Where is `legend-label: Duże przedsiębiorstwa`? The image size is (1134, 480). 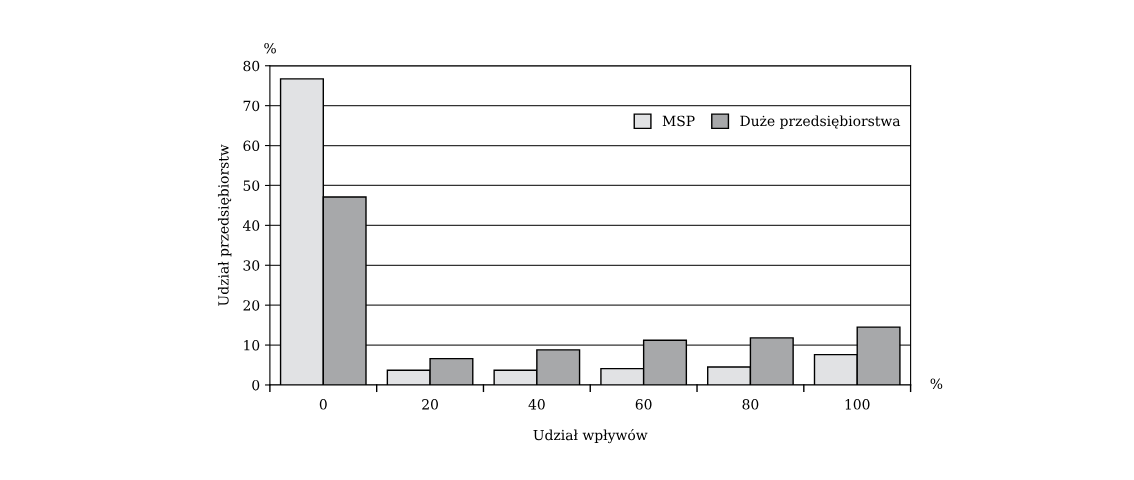 legend-label: Duże przedsiębiorstwa is located at coordinates (820, 122).